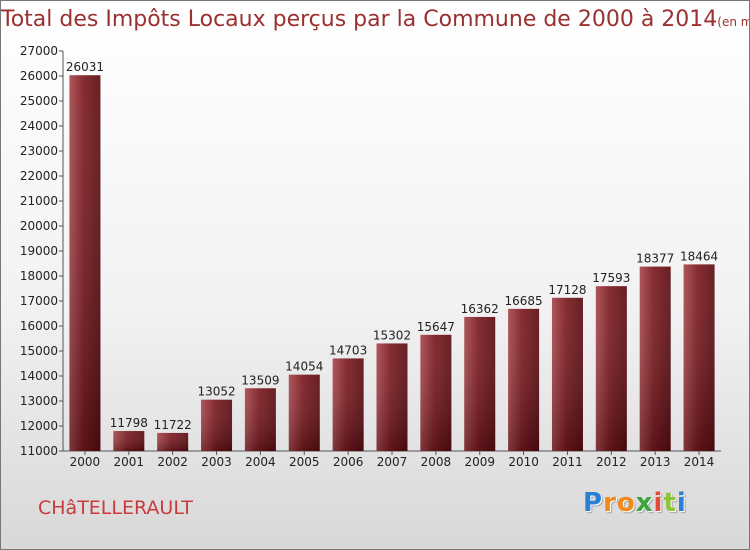  What do you see at coordinates (304, 367) in the screenshot?
I see `data-label: 14054` at bounding box center [304, 367].